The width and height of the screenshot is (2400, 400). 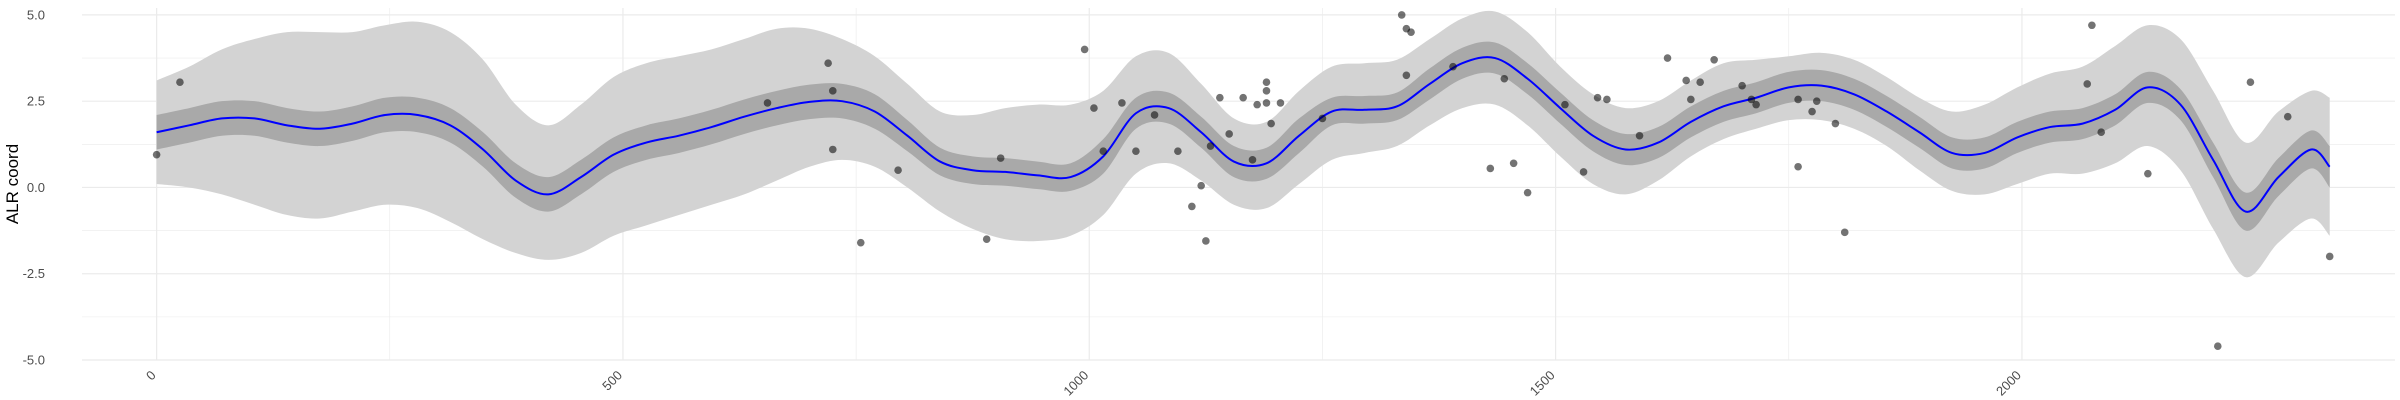 I want to click on y-tick-label: 0.0, so click(x=36, y=187).